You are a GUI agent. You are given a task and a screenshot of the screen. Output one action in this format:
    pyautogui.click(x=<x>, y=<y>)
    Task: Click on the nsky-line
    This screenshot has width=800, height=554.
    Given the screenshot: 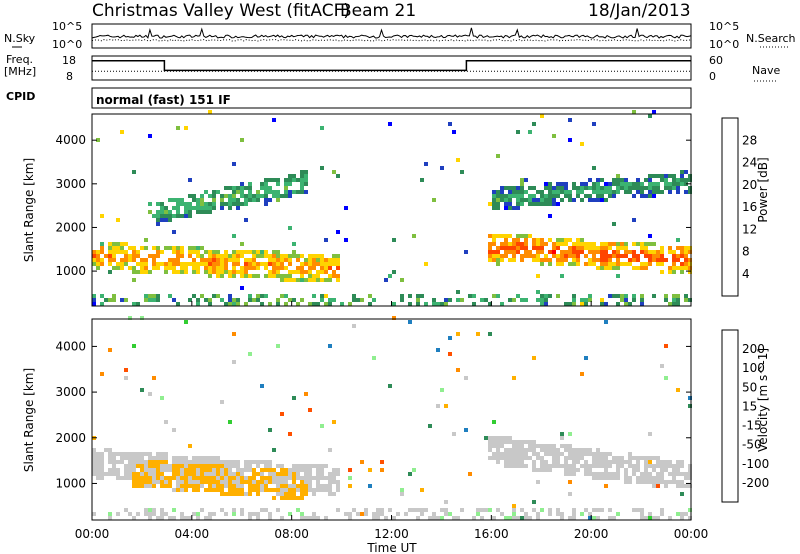 What is the action you would take?
    pyautogui.click(x=391, y=33)
    